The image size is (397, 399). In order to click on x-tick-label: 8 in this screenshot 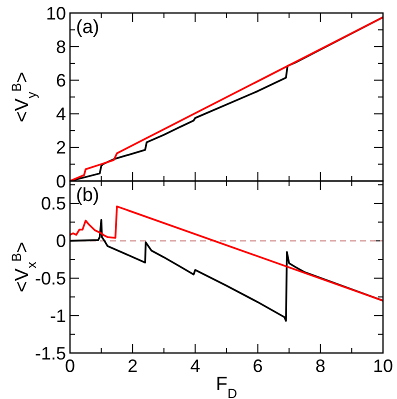, I will do `click(320, 366)`.